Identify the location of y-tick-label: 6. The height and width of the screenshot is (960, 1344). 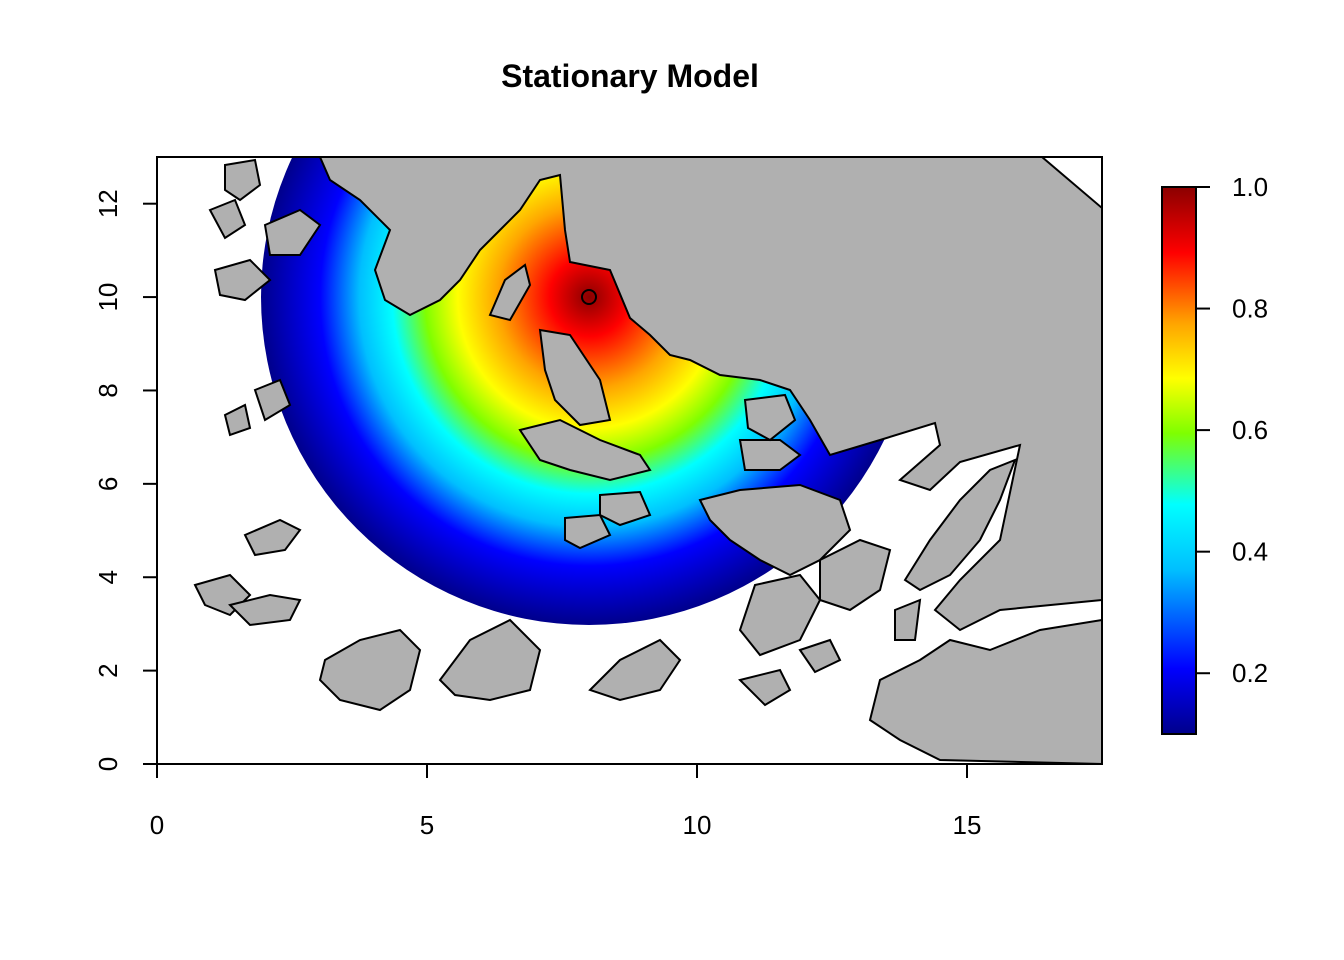
(108, 484).